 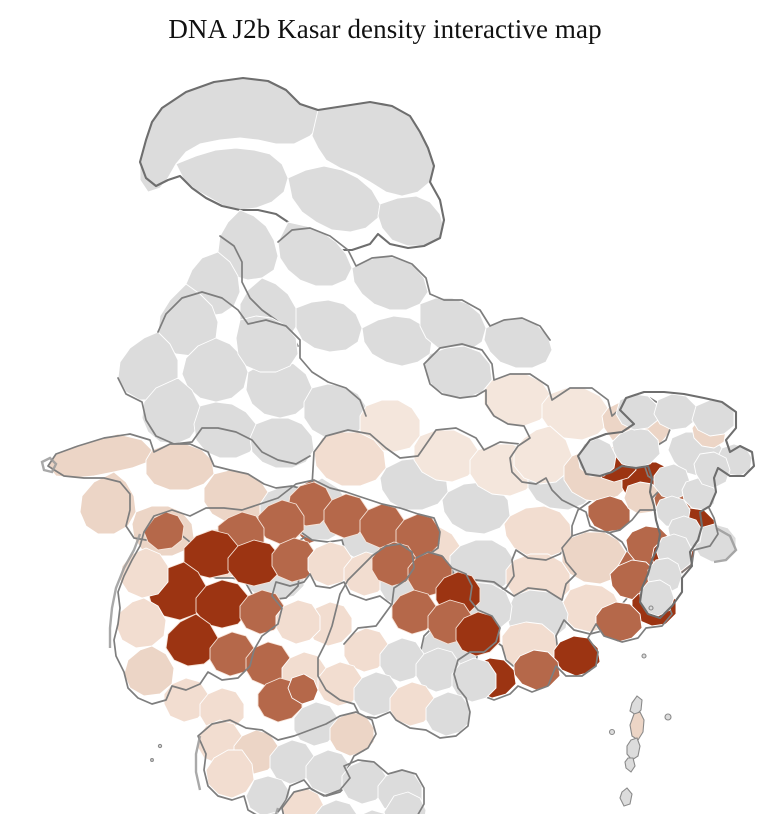 What do you see at coordinates (666, 505) in the screenshot?
I see `region-north-east` at bounding box center [666, 505].